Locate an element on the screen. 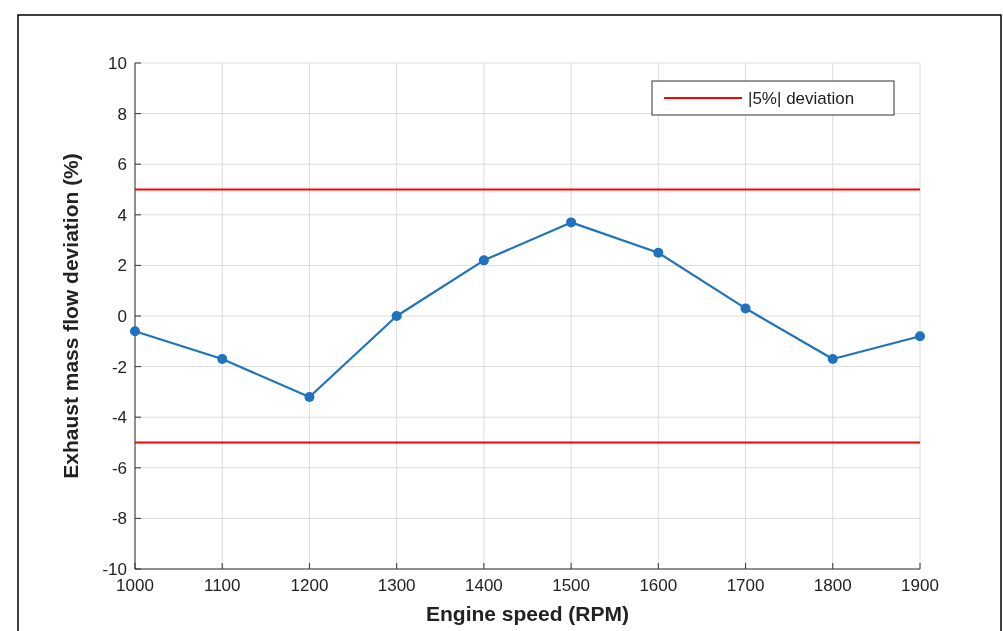 Image resolution: width=1003 pixels, height=631 pixels. y-tick-label: -4 is located at coordinates (119, 418).